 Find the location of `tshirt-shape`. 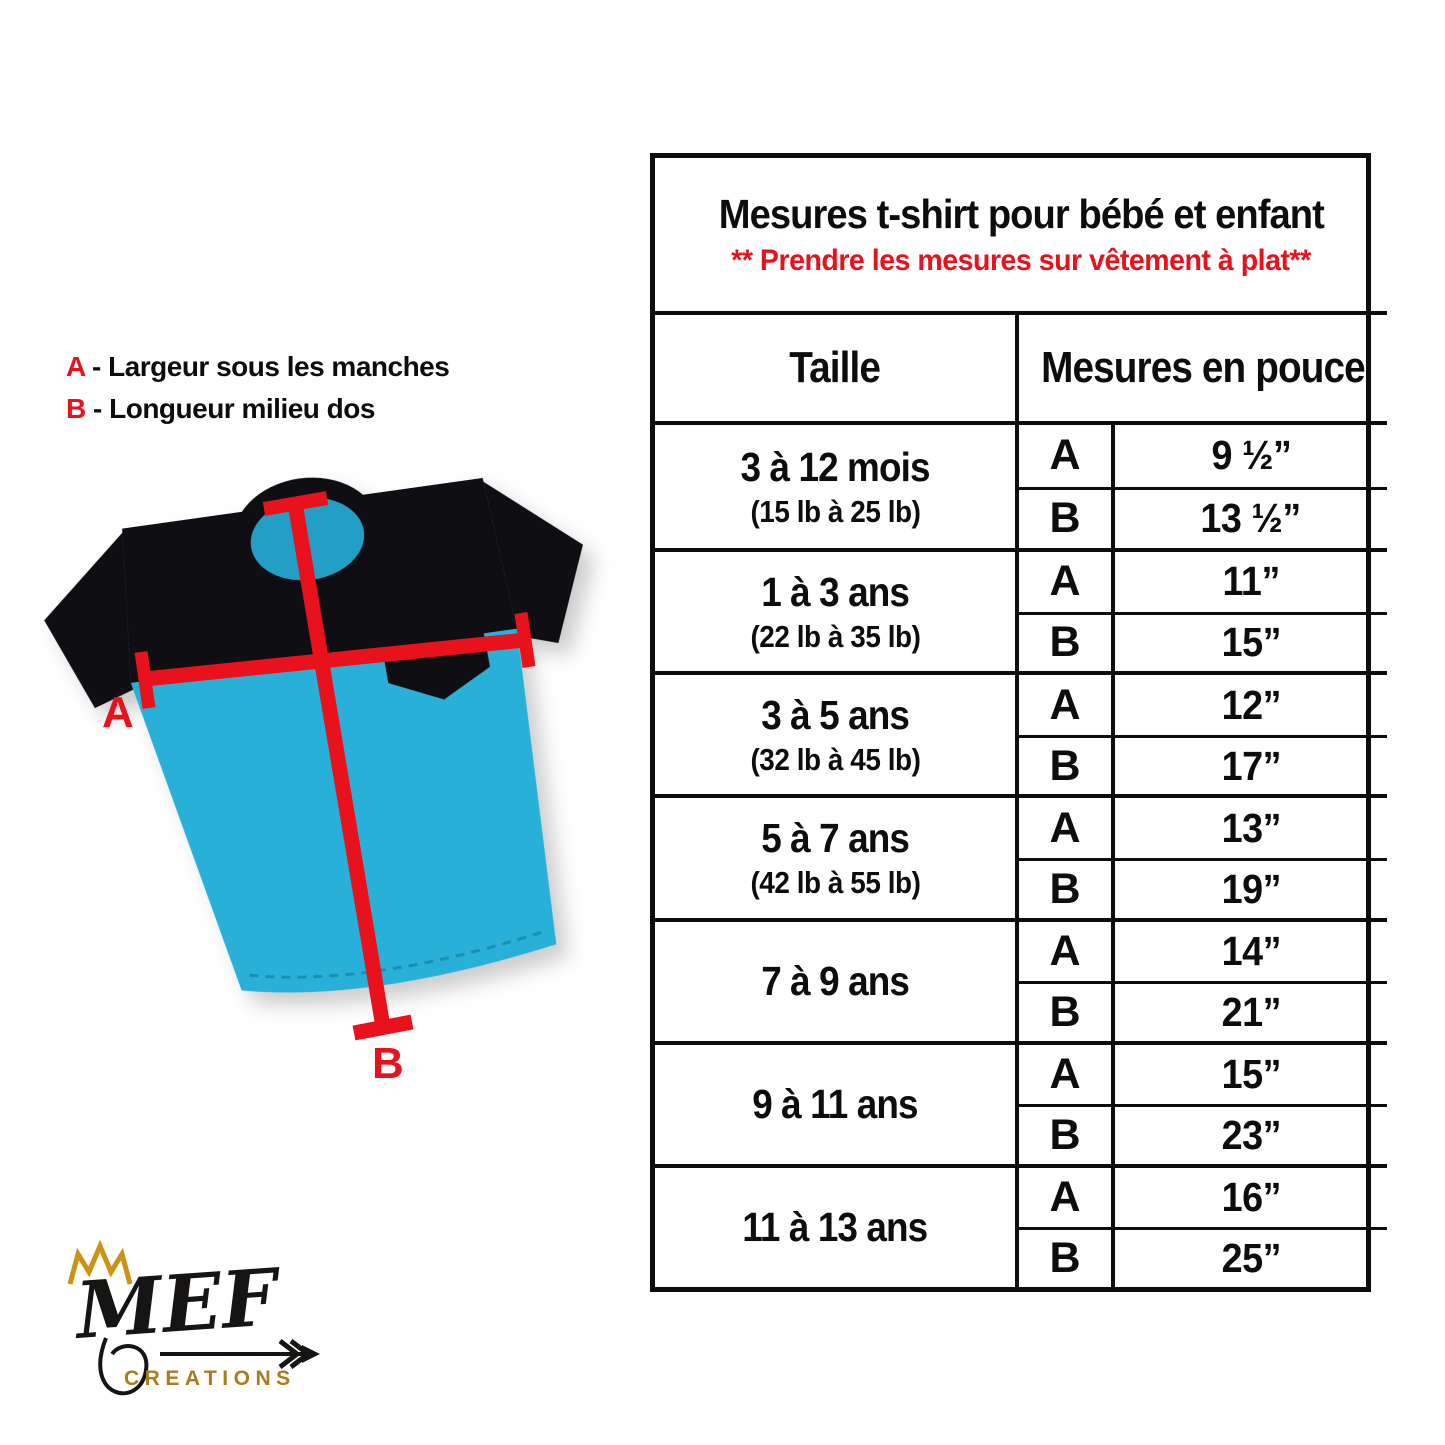

tshirt-shape is located at coordinates (313, 735).